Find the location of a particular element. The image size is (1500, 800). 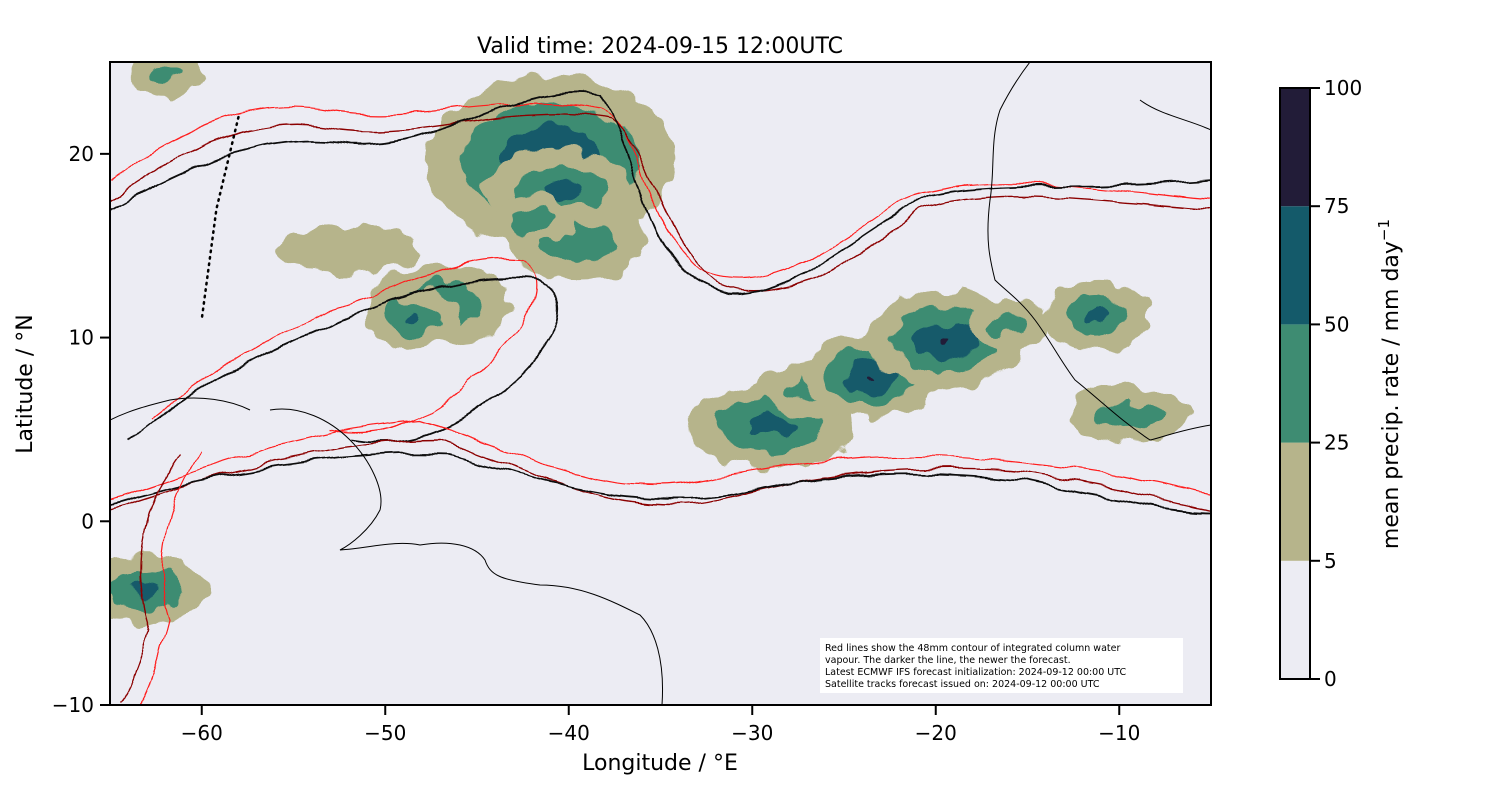

satellite-tracks is located at coordinates (220, 218).